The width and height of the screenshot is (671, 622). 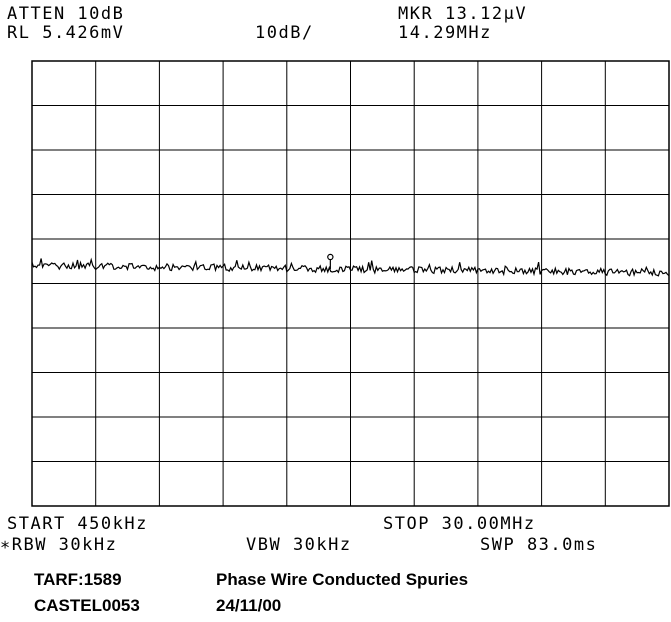 I want to click on atten-readout: ATTEN 10dB, so click(x=66, y=14).